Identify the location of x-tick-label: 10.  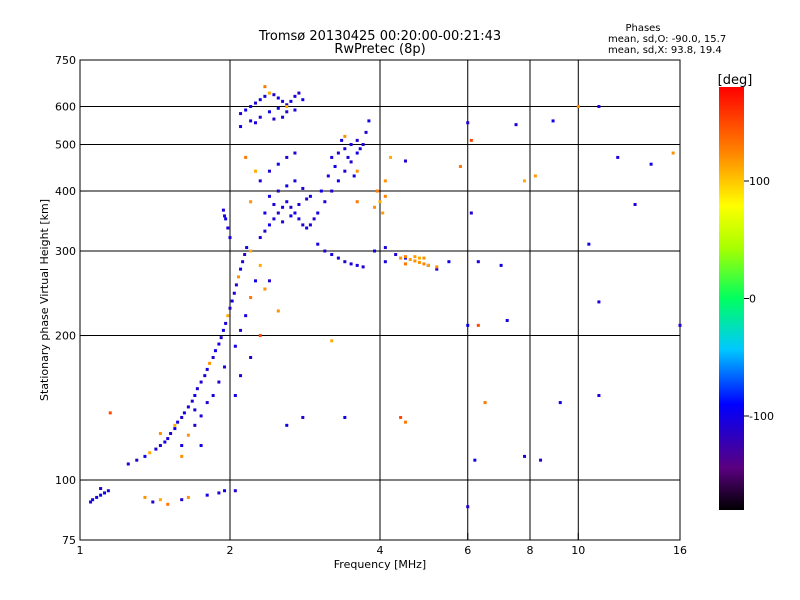
(578, 550).